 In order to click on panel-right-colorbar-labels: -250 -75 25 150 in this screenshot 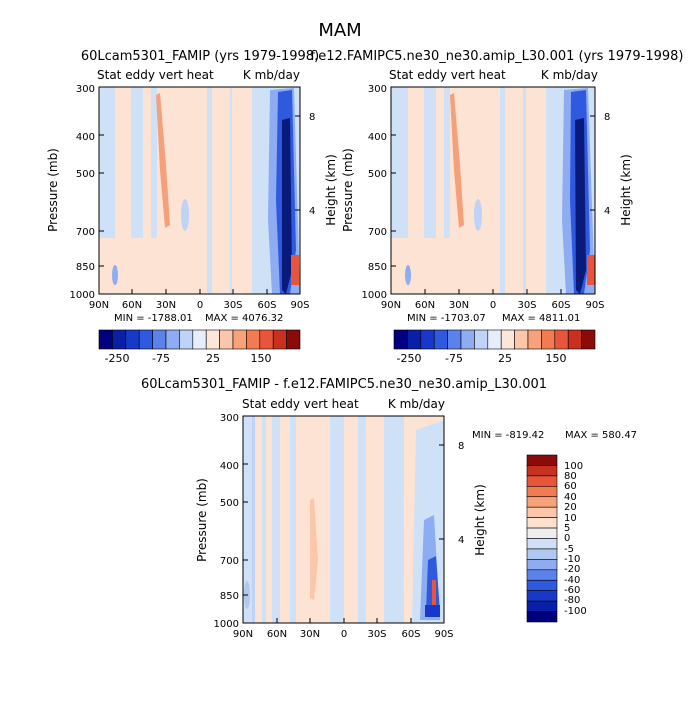, I will do `click(482, 358)`.